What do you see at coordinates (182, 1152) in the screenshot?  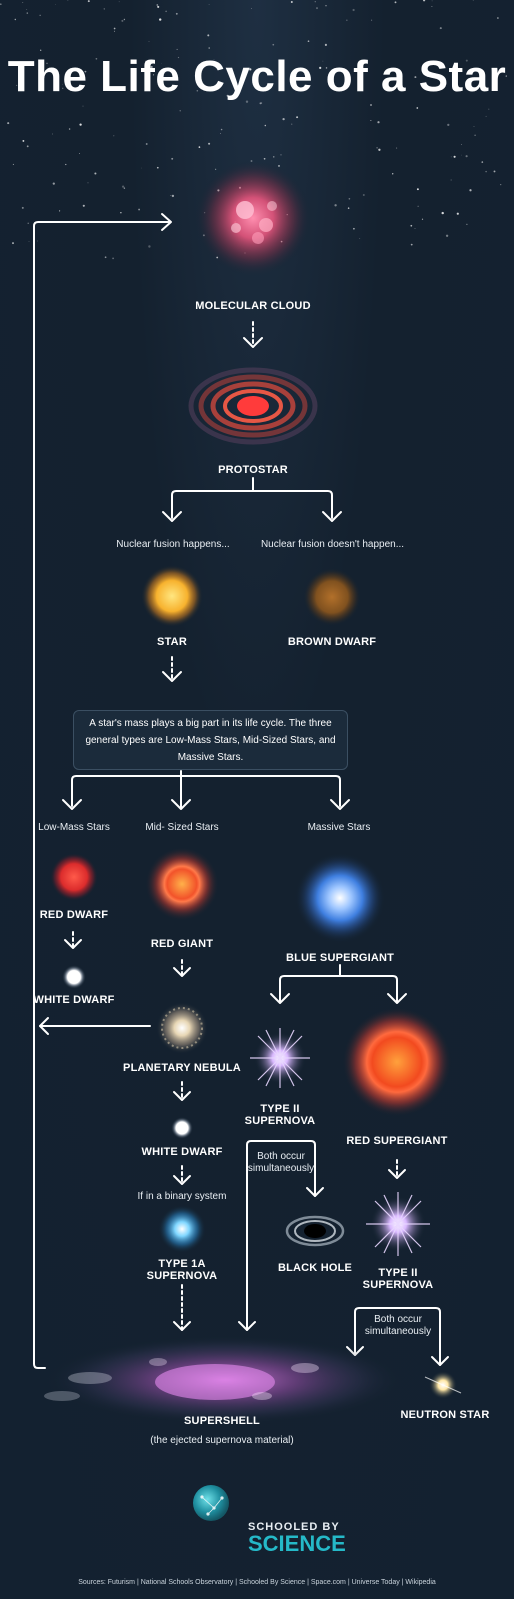 I see `label-white-dwarf-mid: WHITE DWARF` at bounding box center [182, 1152].